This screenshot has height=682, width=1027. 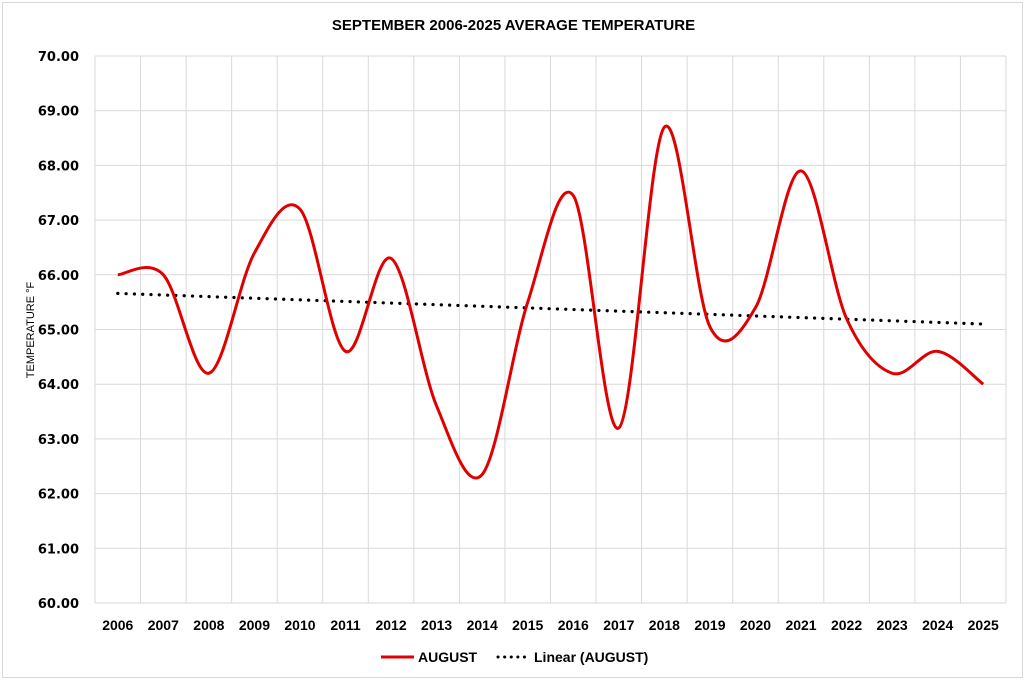 What do you see at coordinates (664, 625) in the screenshot?
I see `x-tick-label: 2018` at bounding box center [664, 625].